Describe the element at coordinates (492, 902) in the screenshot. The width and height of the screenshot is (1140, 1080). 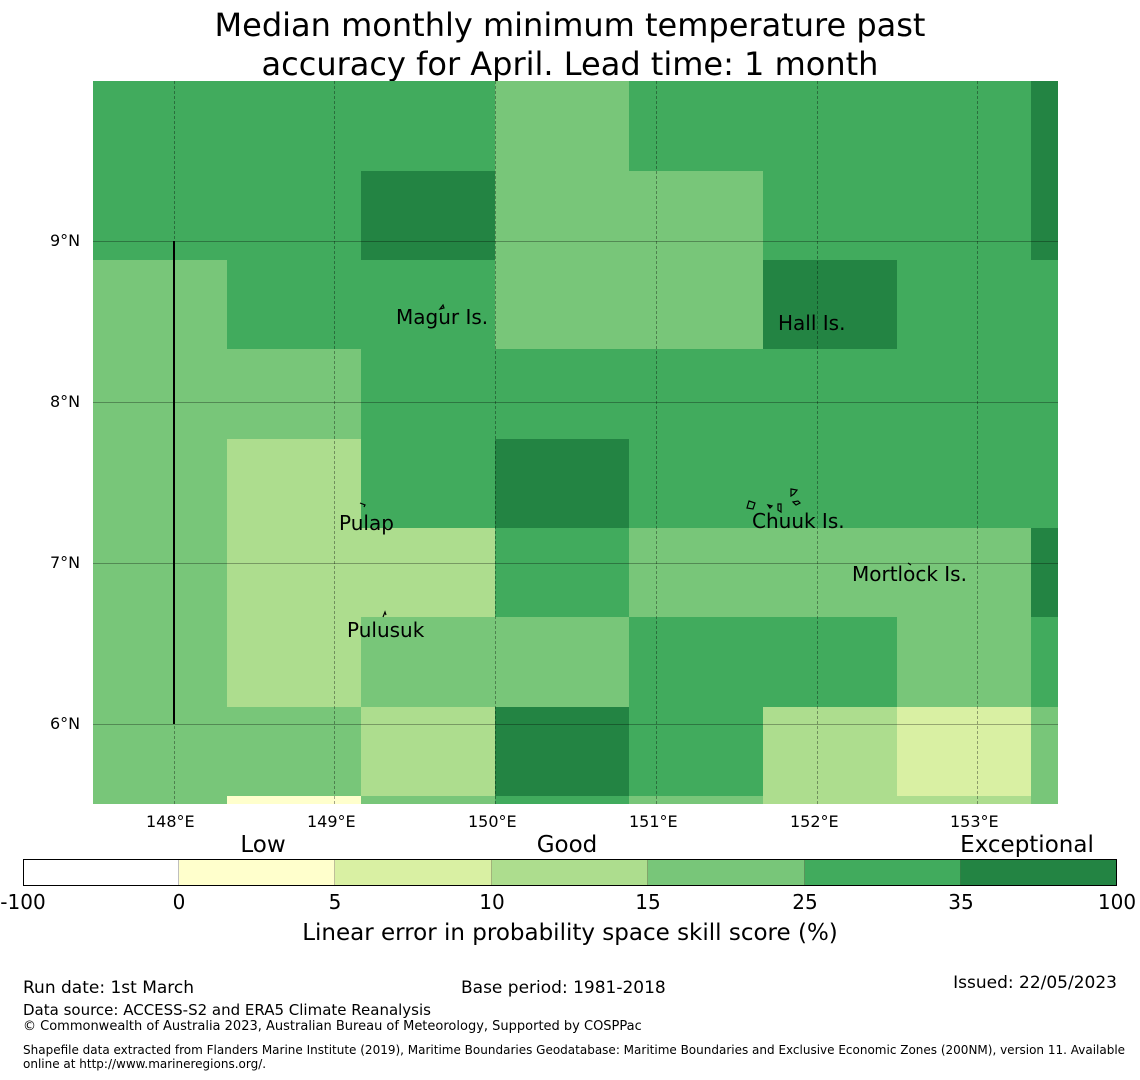
I see `colorbar-tick-label: 10` at that location.